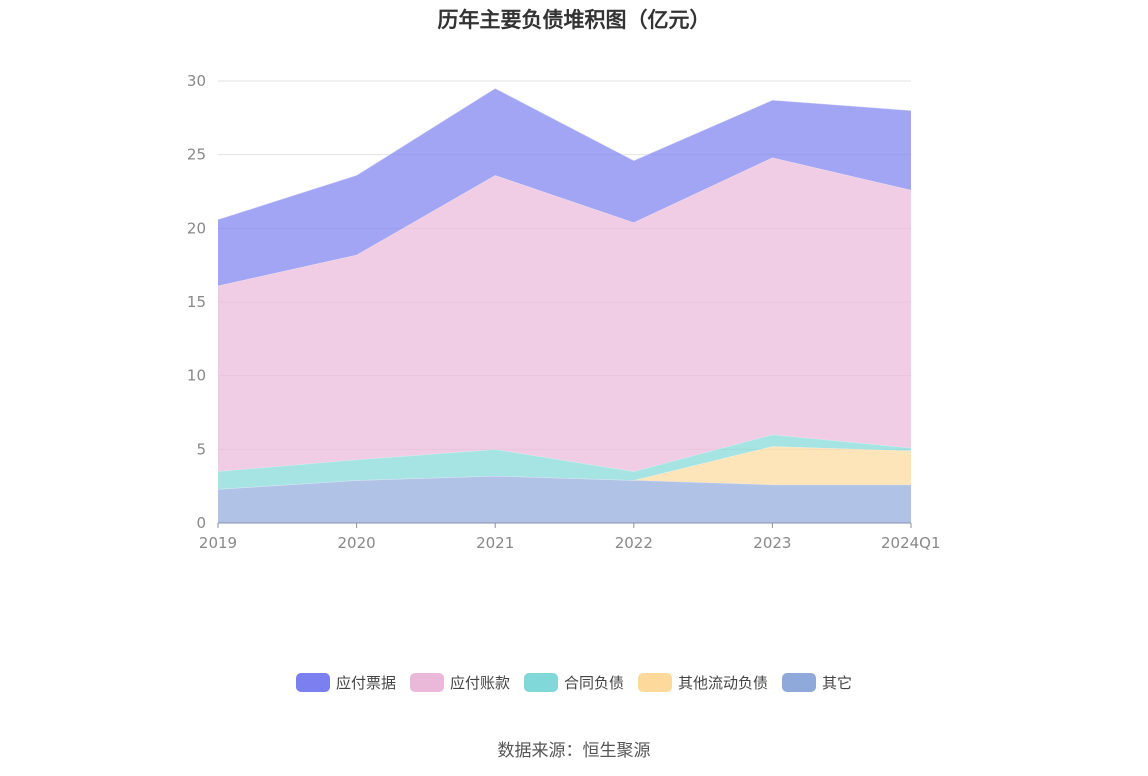 This screenshot has width=1148, height=776. What do you see at coordinates (218, 543) in the screenshot?
I see `x-tick-label: 2019` at bounding box center [218, 543].